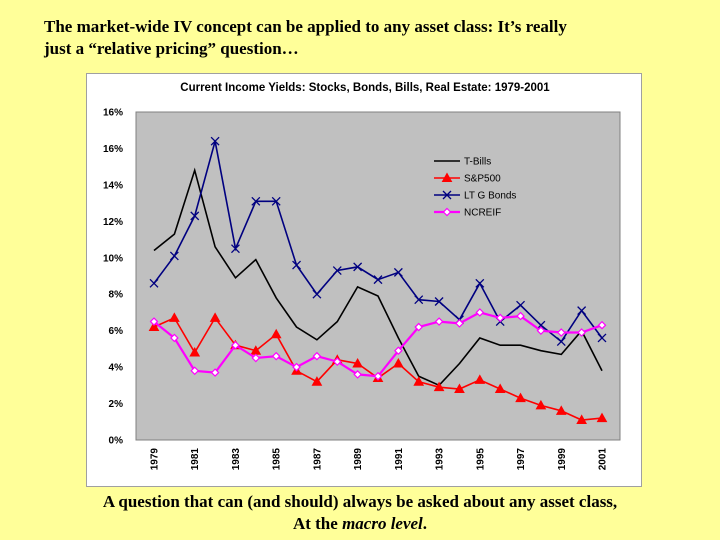 This screenshot has height=540, width=720. Describe the element at coordinates (562, 459) in the screenshot. I see `x-tick-label: 1999` at that location.